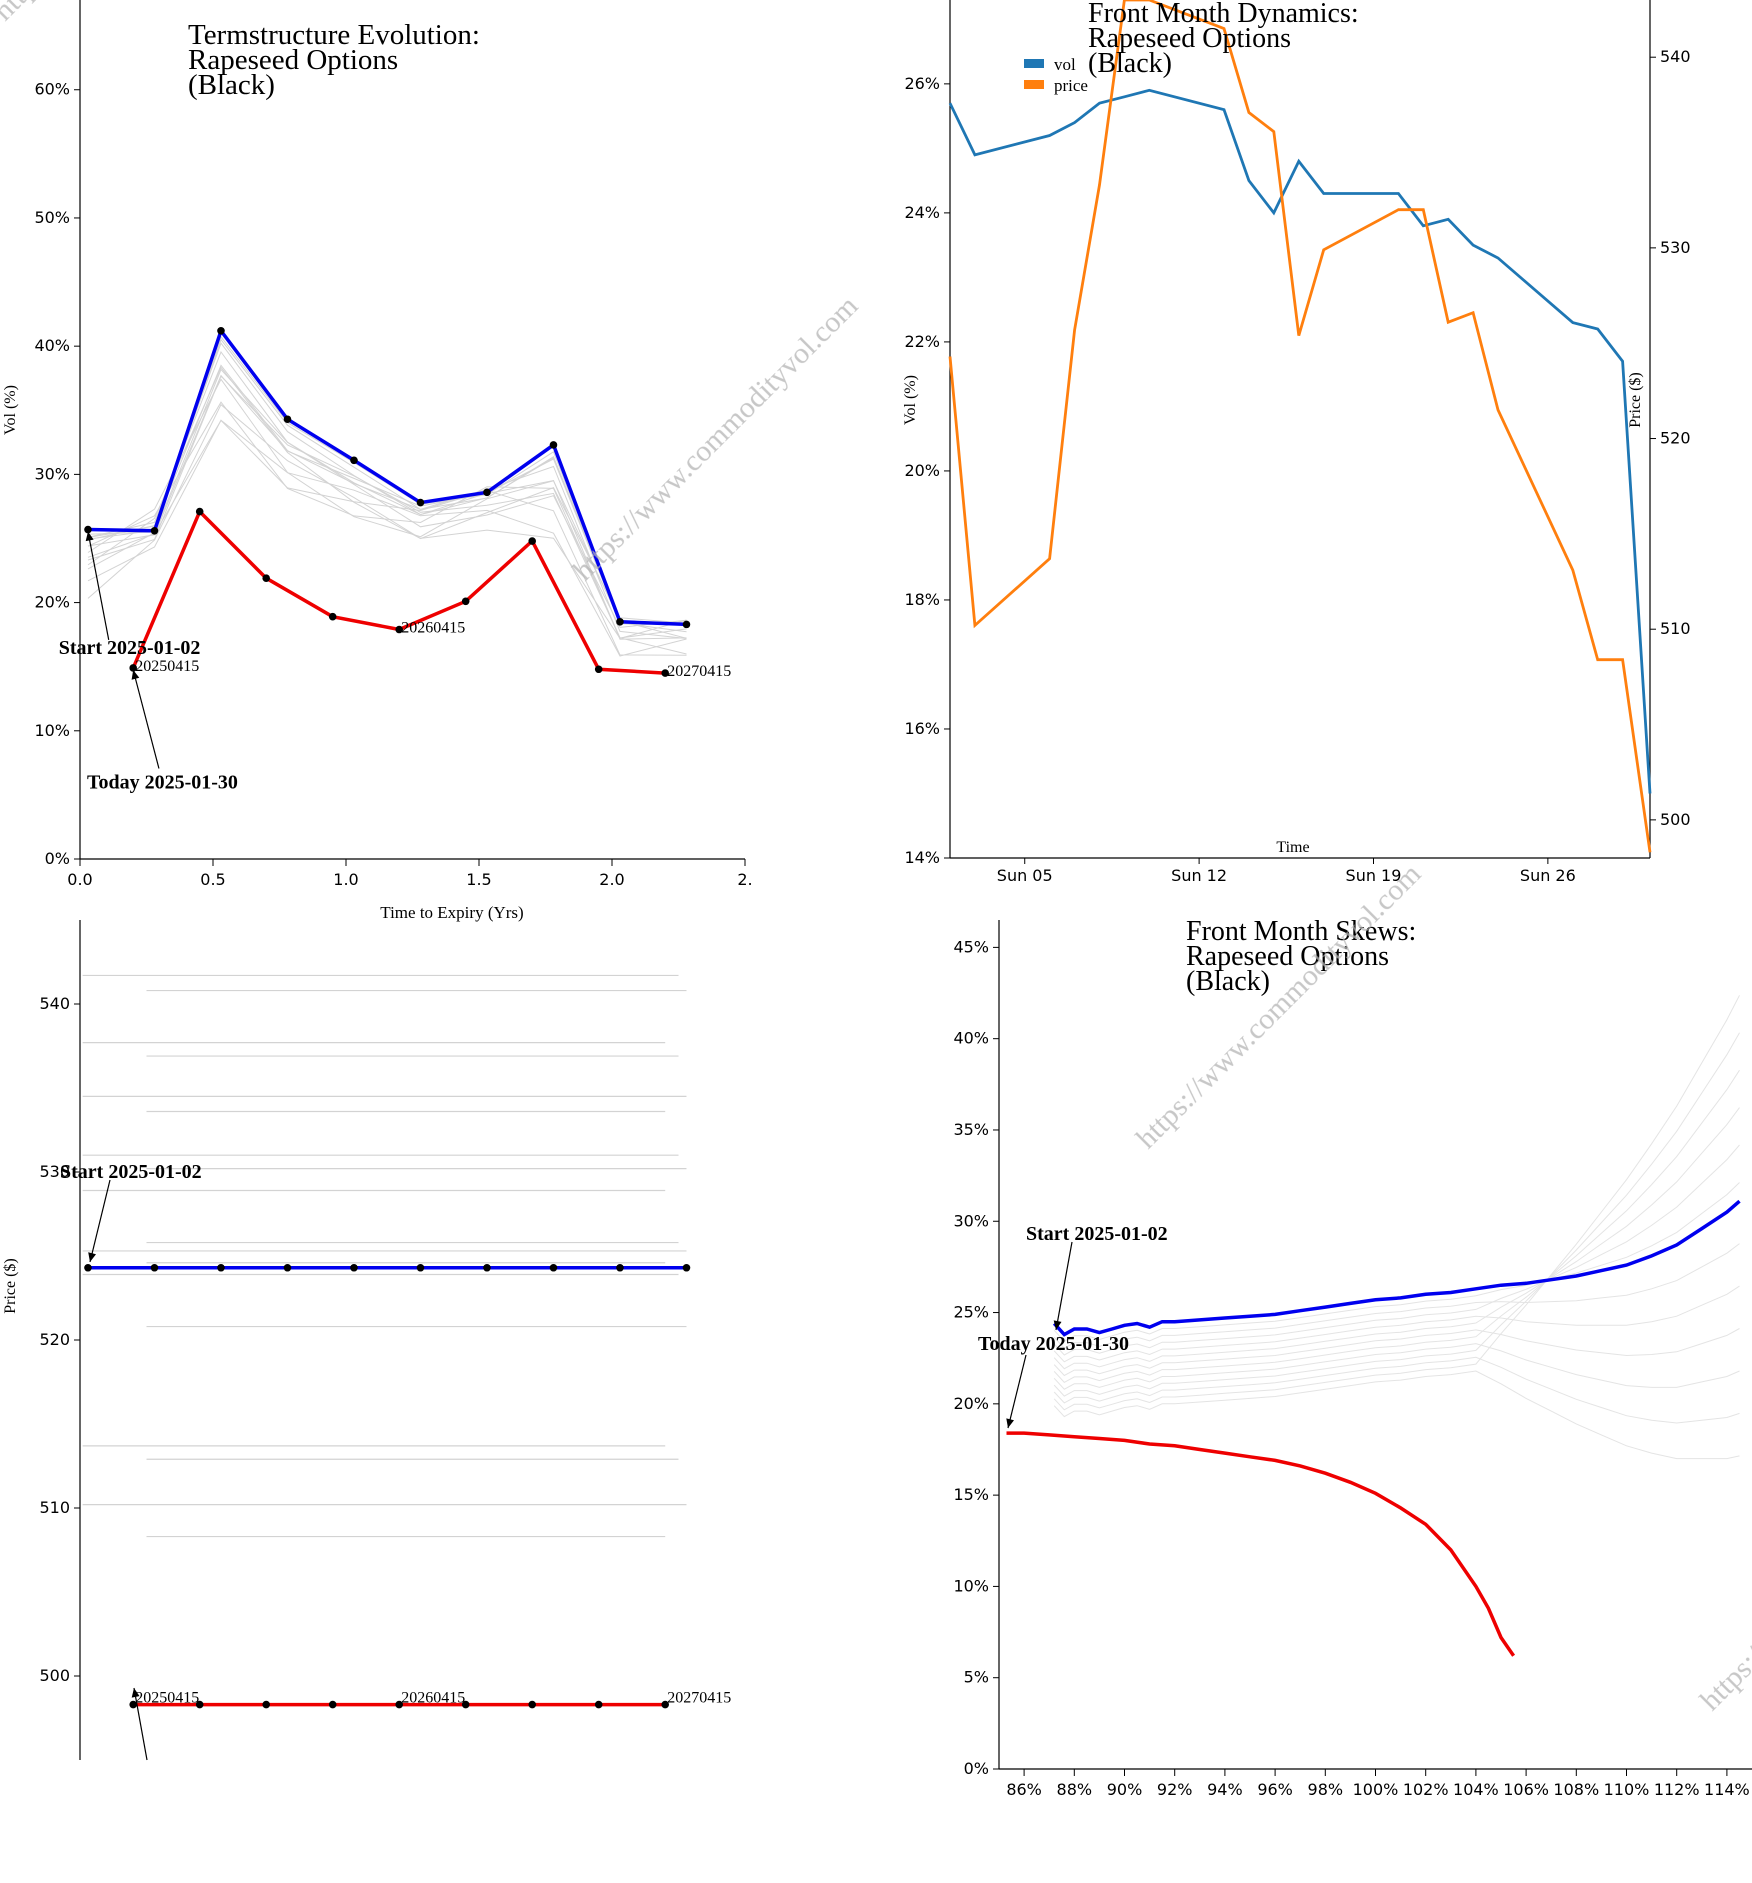  I want to click on price-term-history-lines, so click(384, 1256).